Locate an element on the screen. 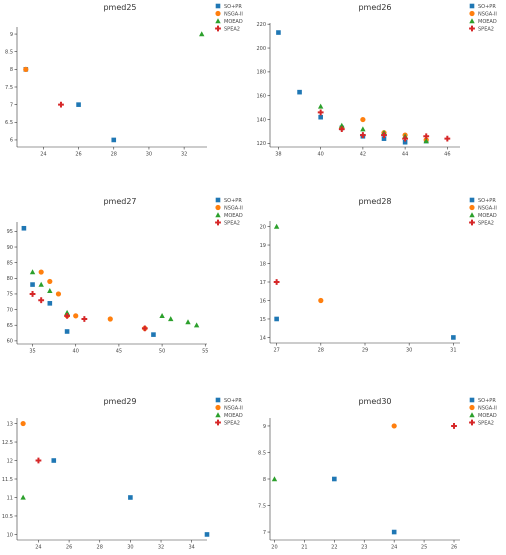 The image size is (506, 555). y-tick-label: 6 is located at coordinates (11, 141).